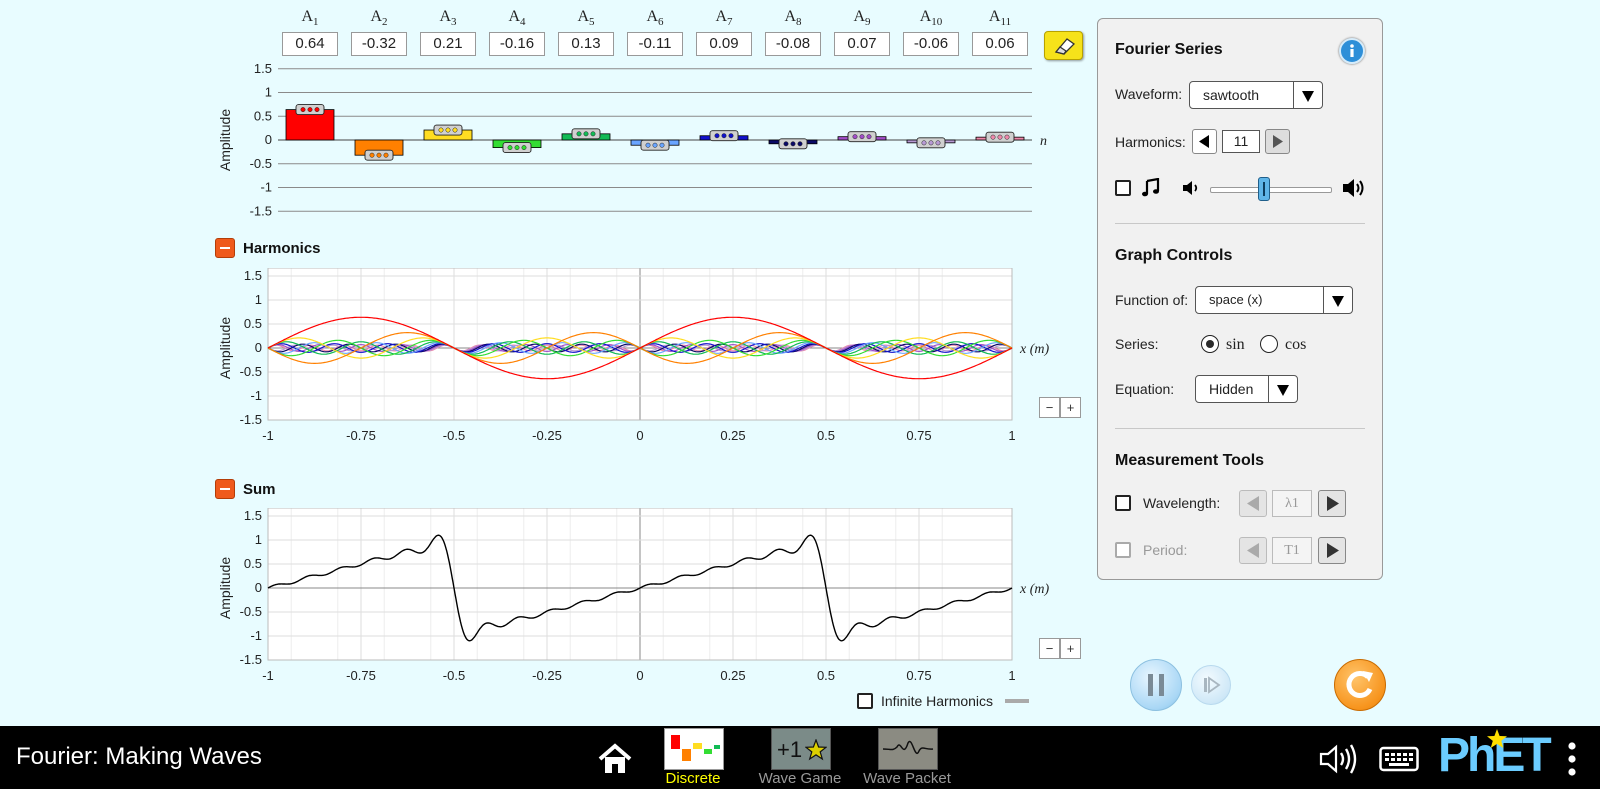 This screenshot has height=789, width=1600. Describe the element at coordinates (1277, 141) in the screenshot. I see `harmonics-increment-button` at that location.